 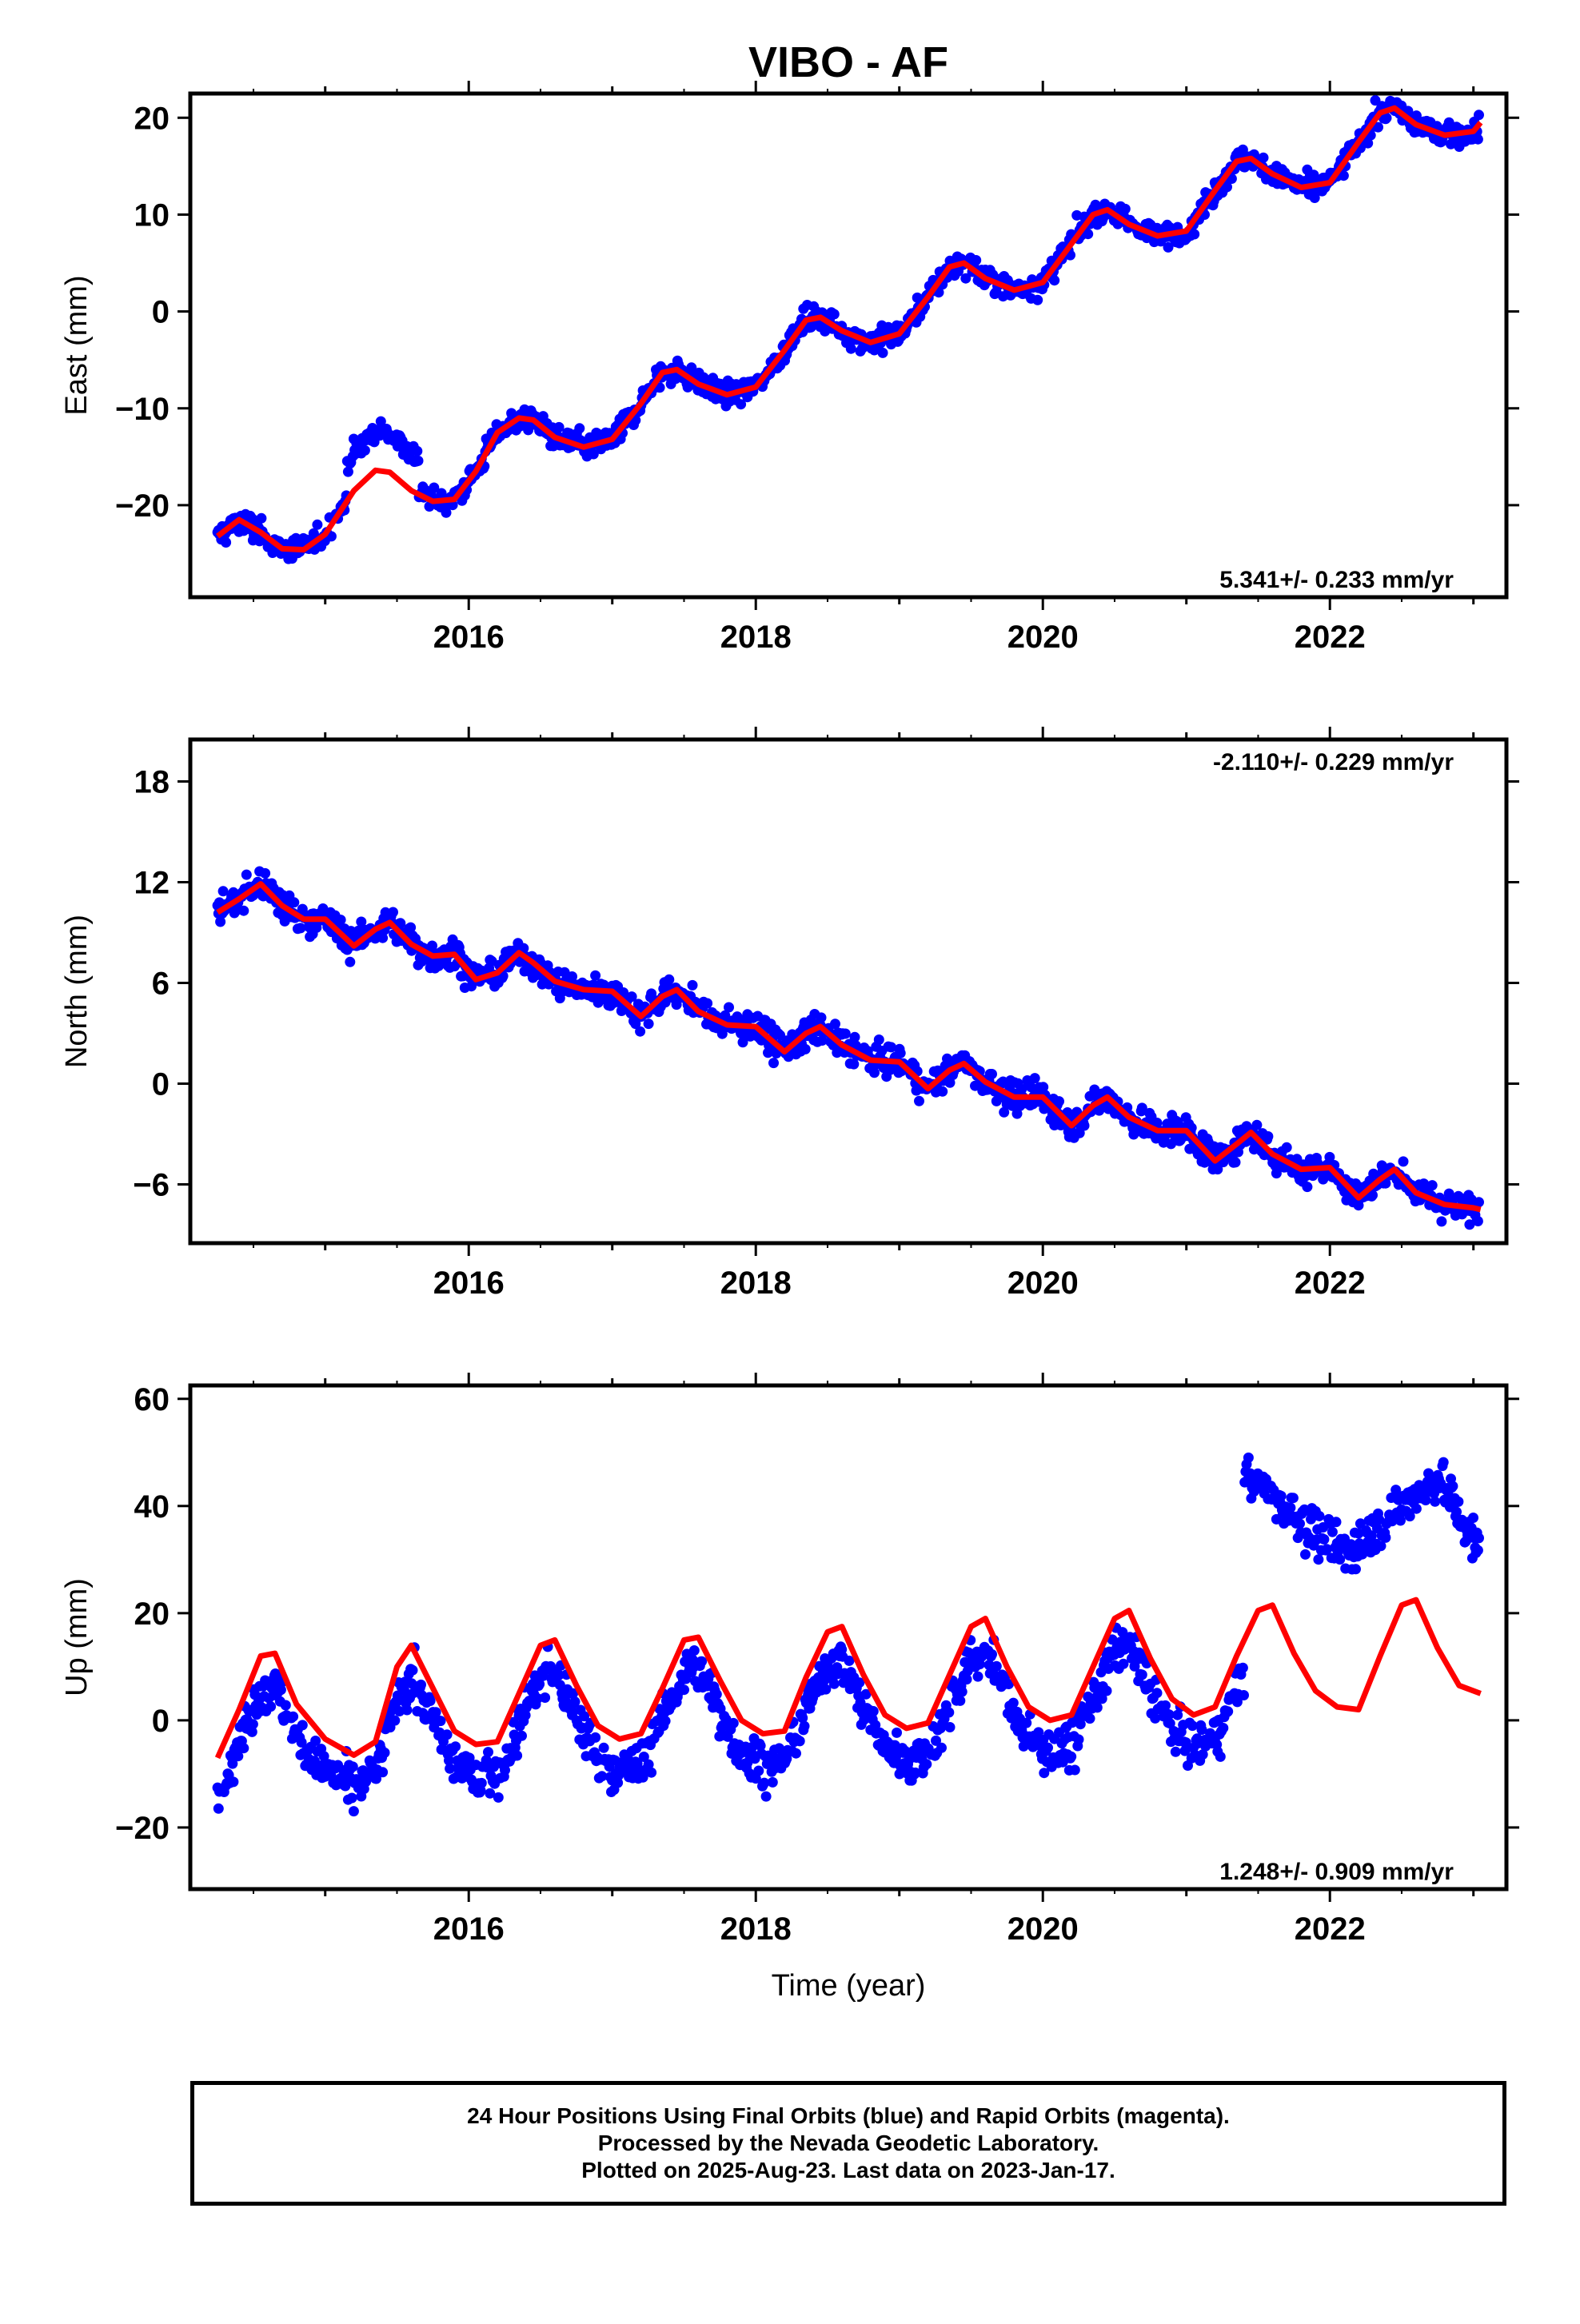 I want to click on y-tick-label: 12, so click(x=152, y=884).